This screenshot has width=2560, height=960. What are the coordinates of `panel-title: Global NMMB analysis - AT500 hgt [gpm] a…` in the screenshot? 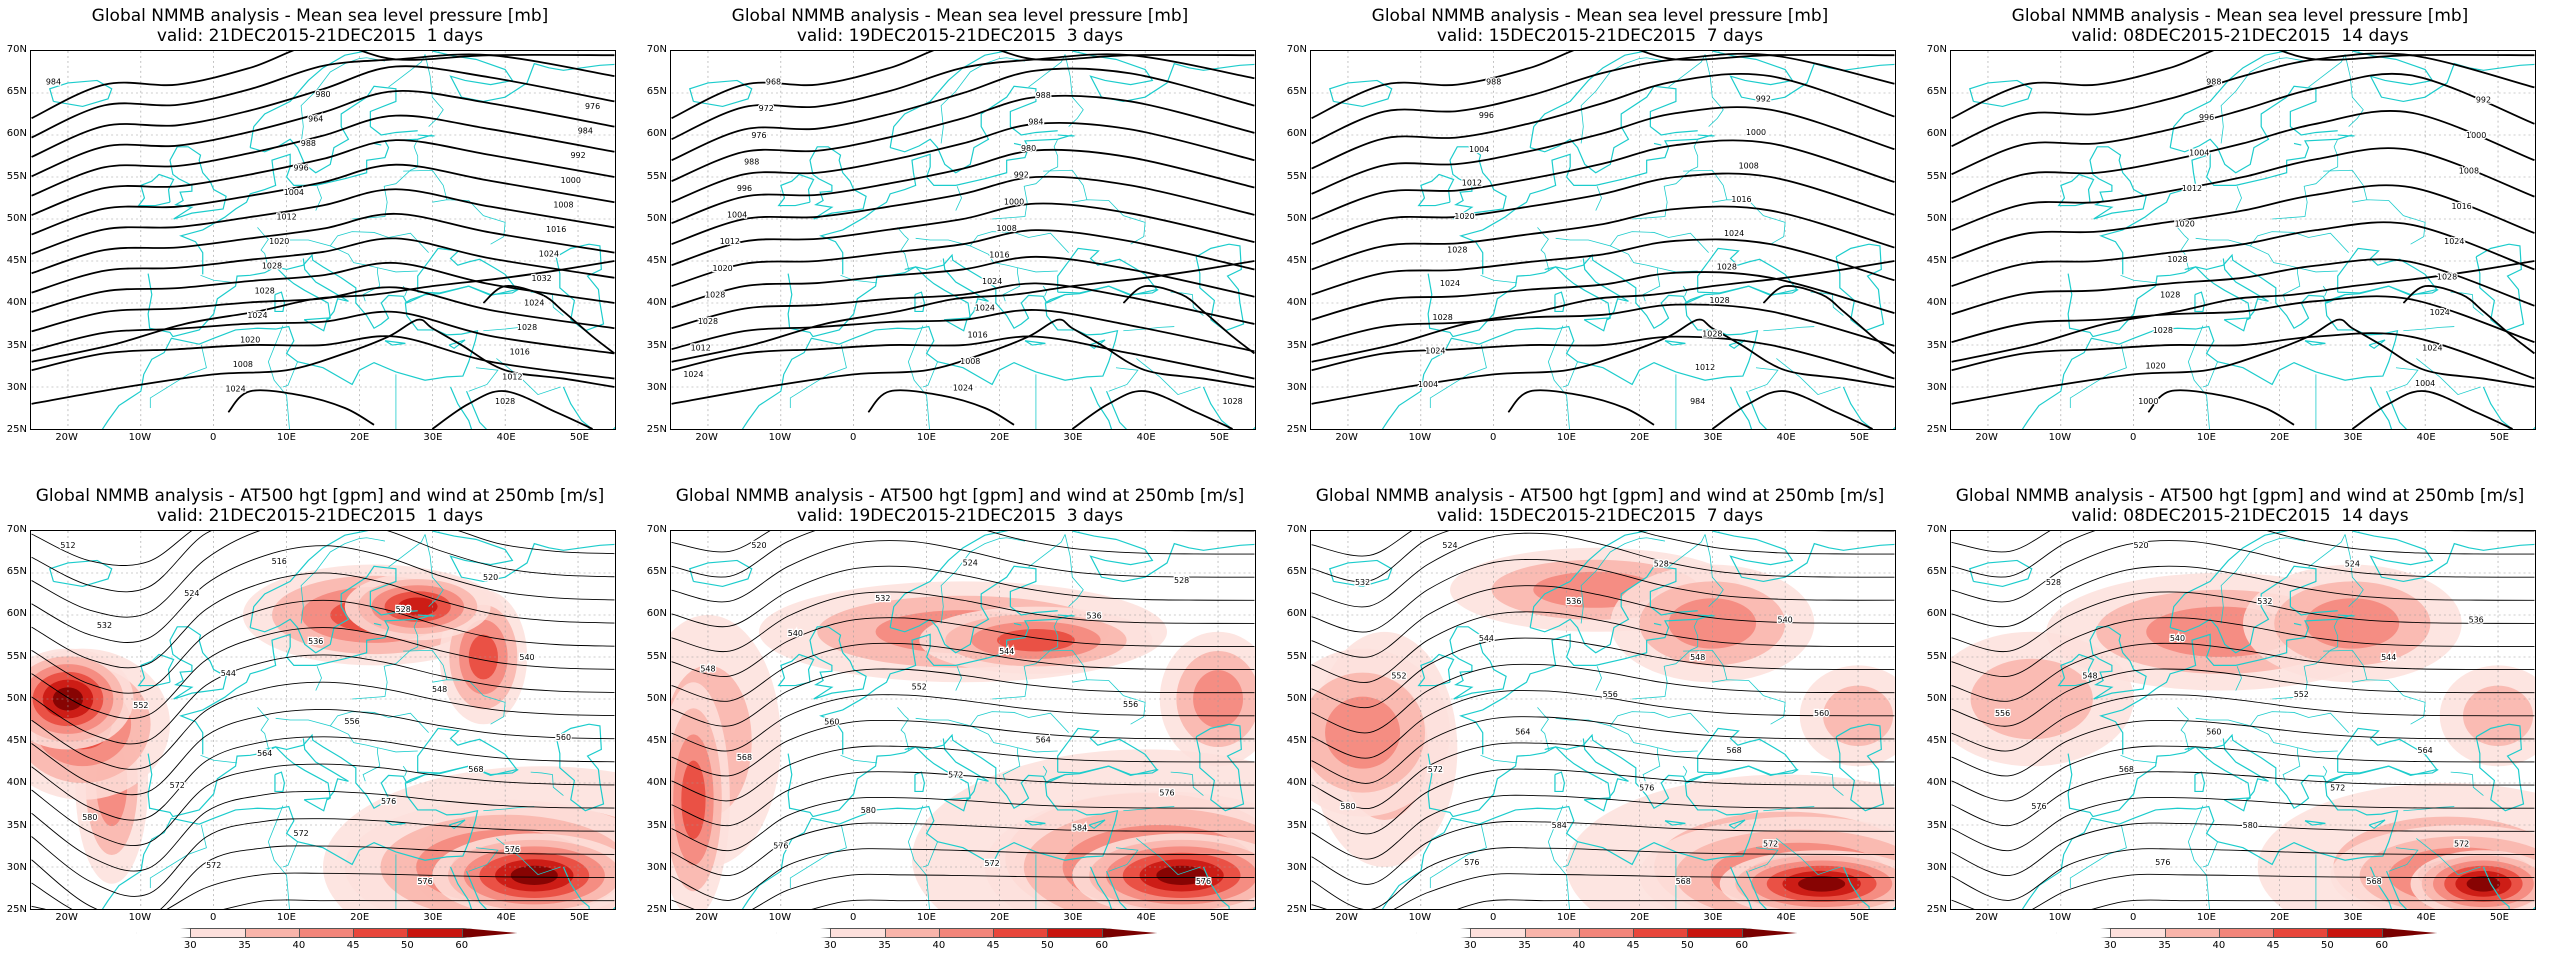 It's located at (1600, 506).